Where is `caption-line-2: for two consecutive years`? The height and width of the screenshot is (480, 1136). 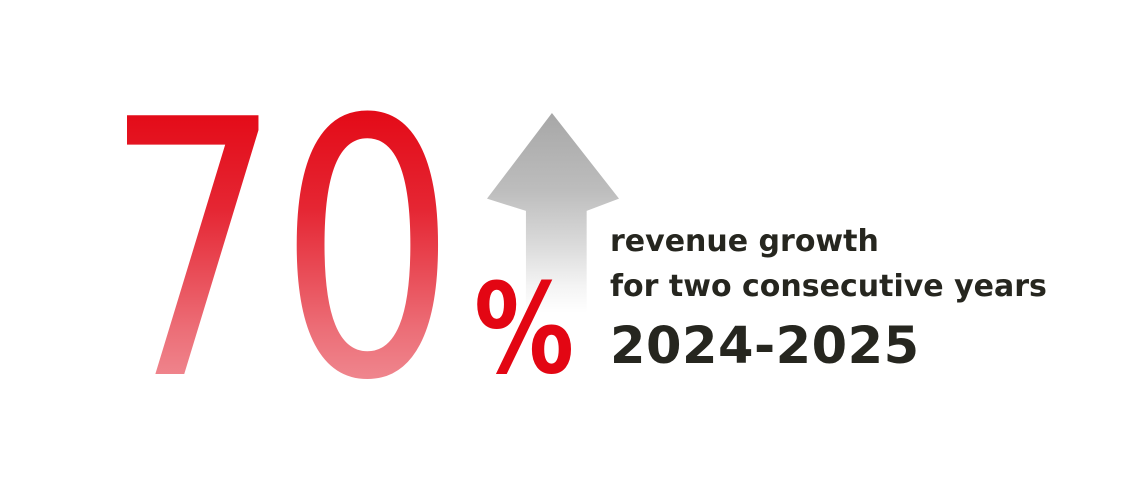
caption-line-2: for two consecutive years is located at coordinates (828, 286).